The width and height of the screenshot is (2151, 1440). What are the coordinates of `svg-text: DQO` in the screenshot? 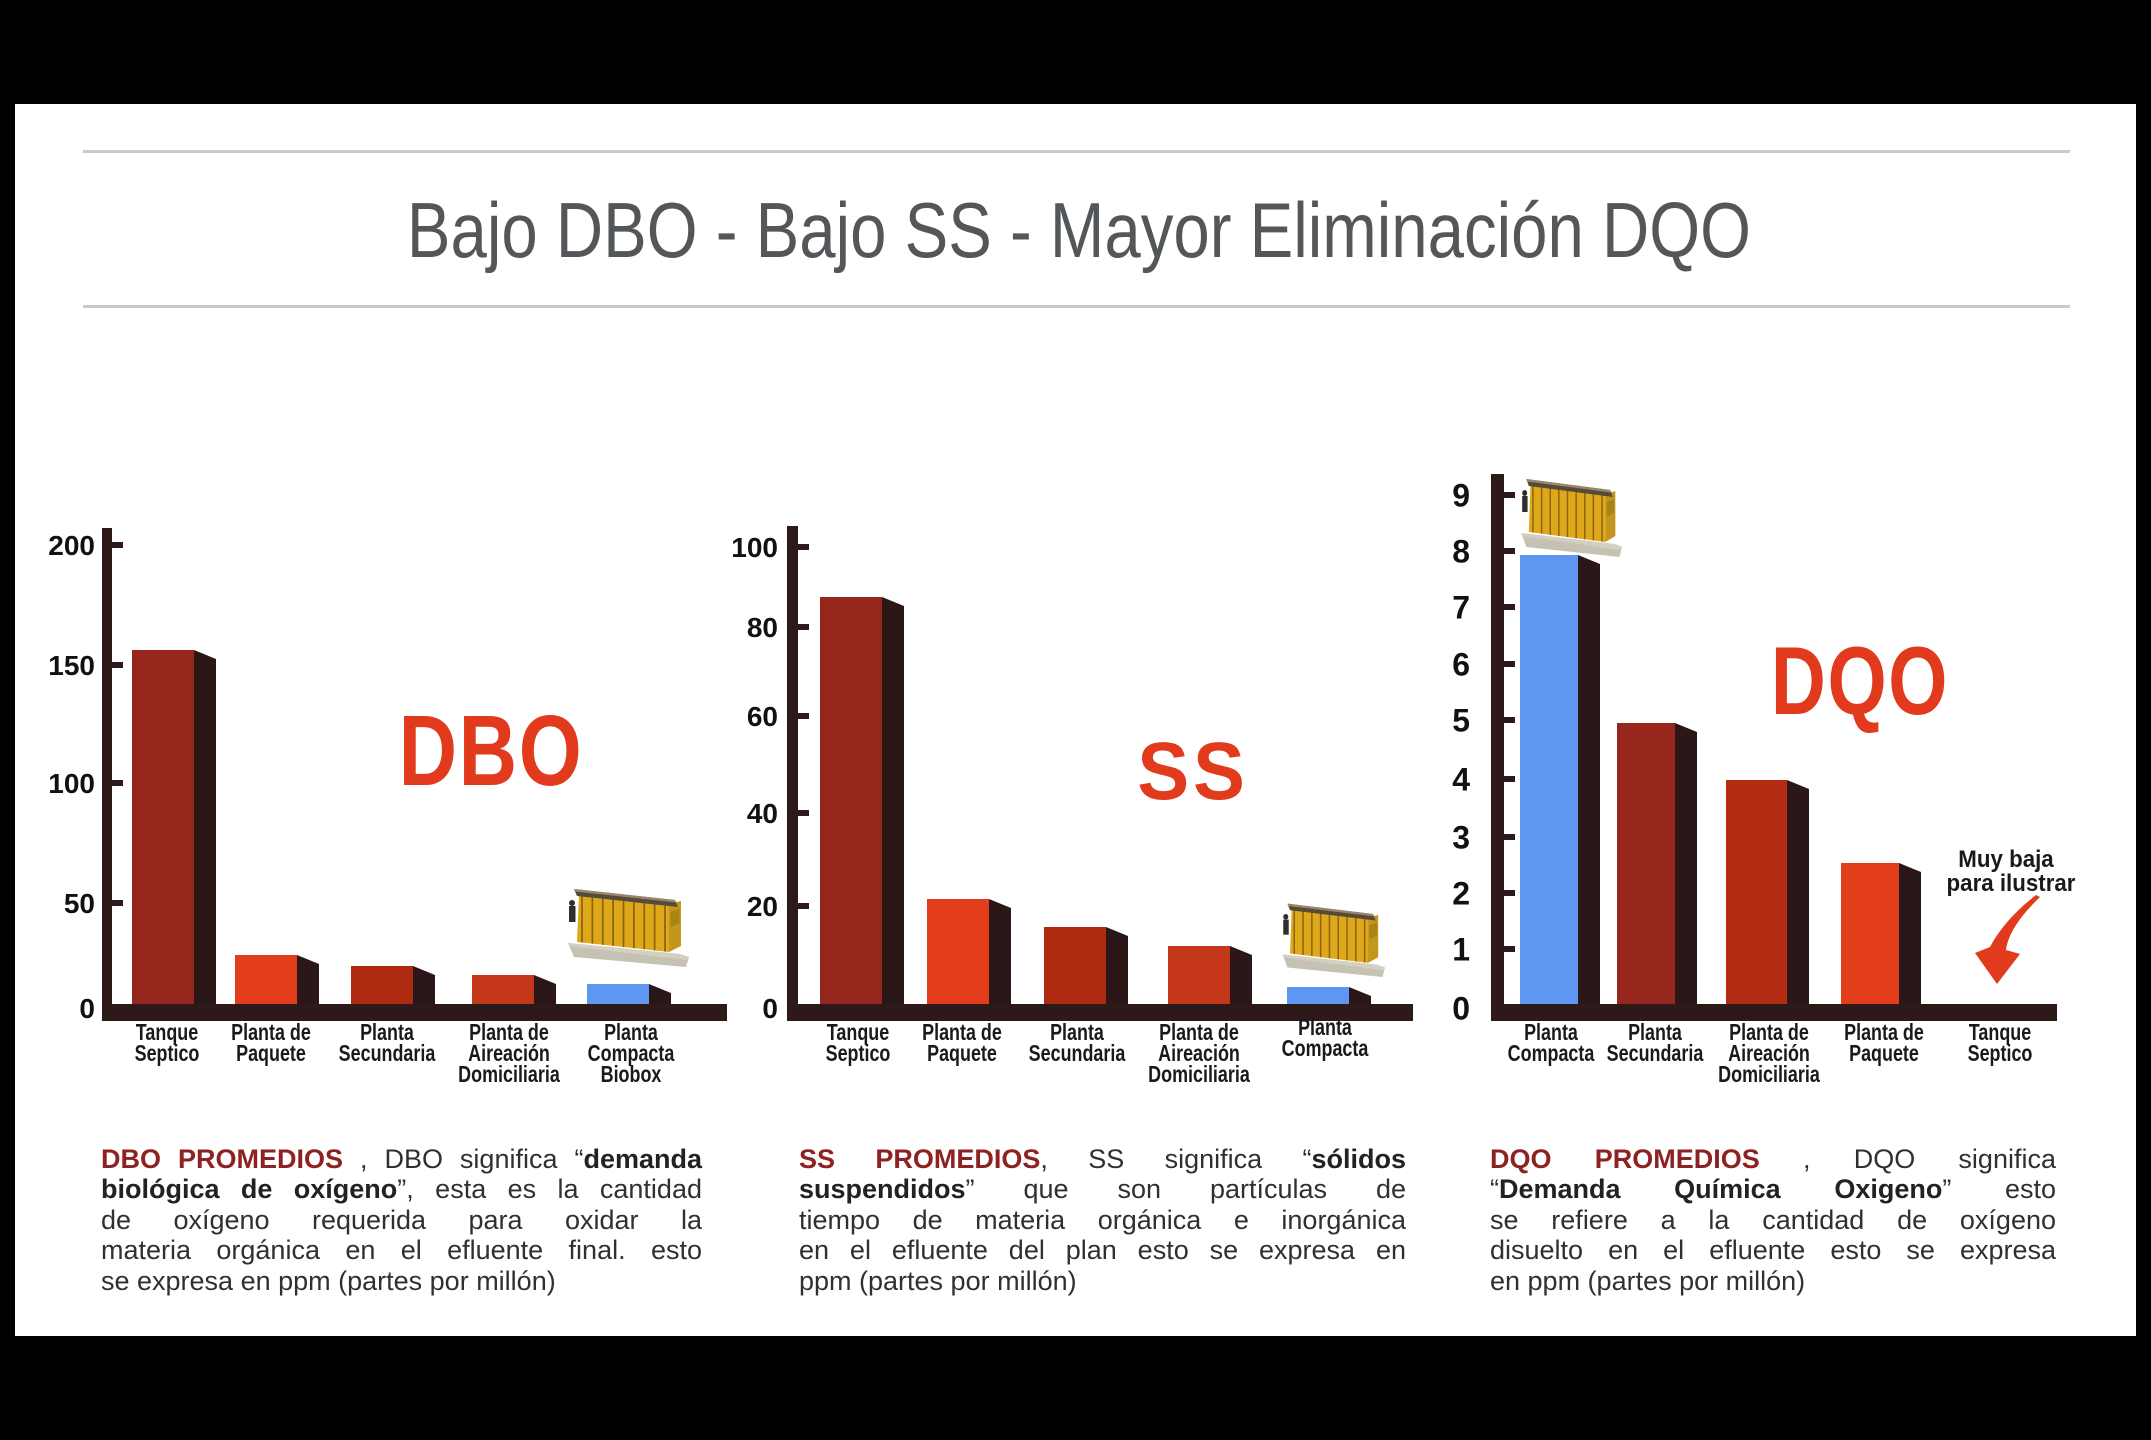 It's located at (1860, 681).